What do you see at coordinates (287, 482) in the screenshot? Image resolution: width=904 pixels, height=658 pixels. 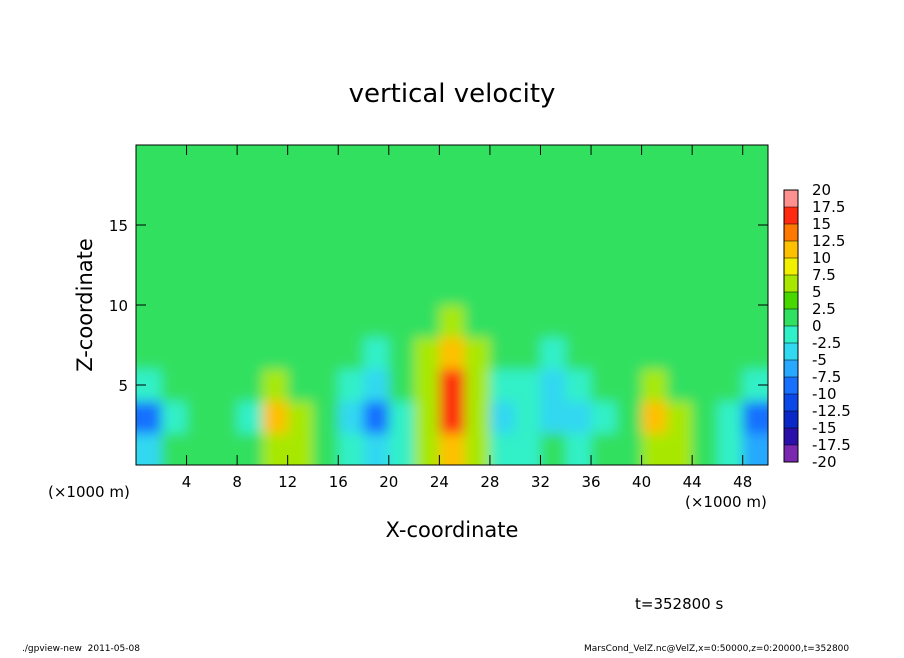 I see `x-tick-label: 12` at bounding box center [287, 482].